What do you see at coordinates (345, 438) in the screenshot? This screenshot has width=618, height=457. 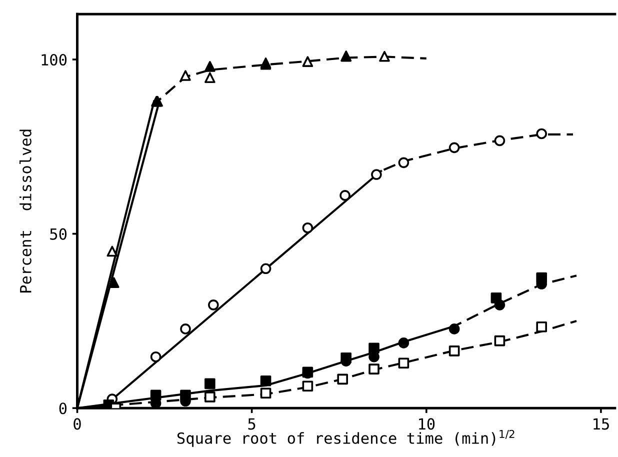 I see `x-axis-title: Square root of residence time (min)$^{1/2}$` at bounding box center [345, 438].